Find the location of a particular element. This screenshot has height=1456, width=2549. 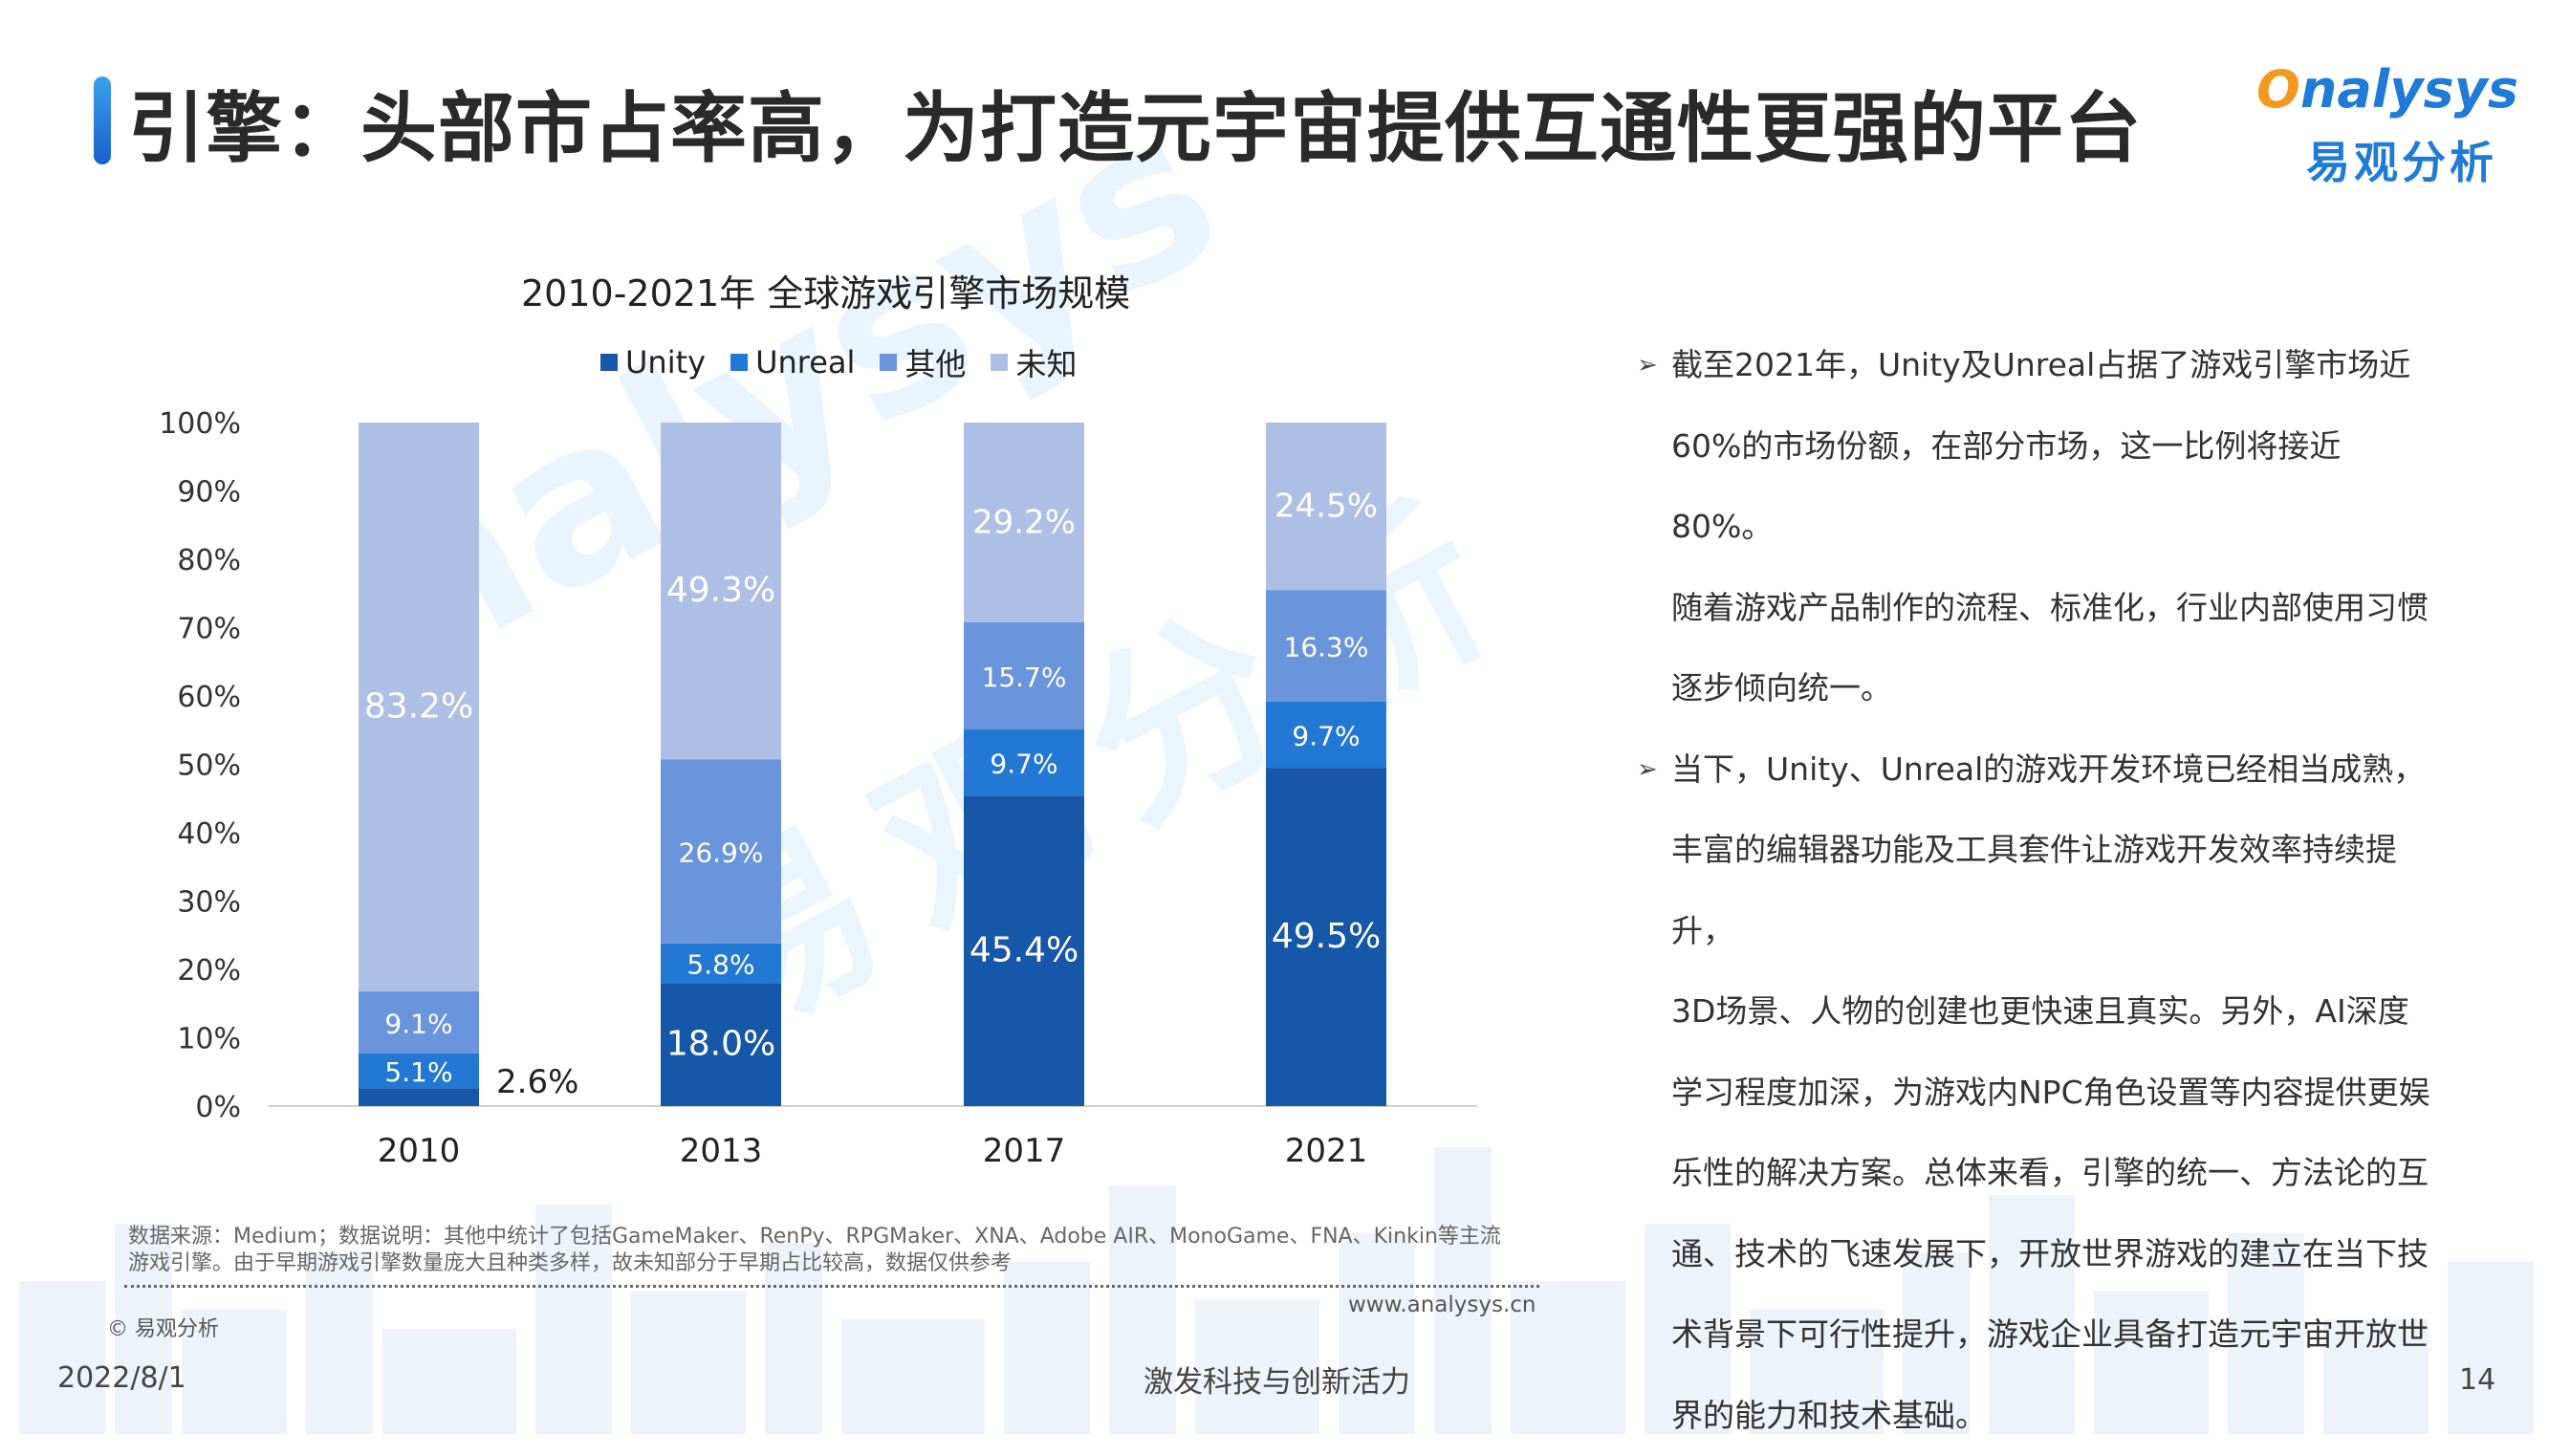

data-label: 49.5% is located at coordinates (1326, 936).